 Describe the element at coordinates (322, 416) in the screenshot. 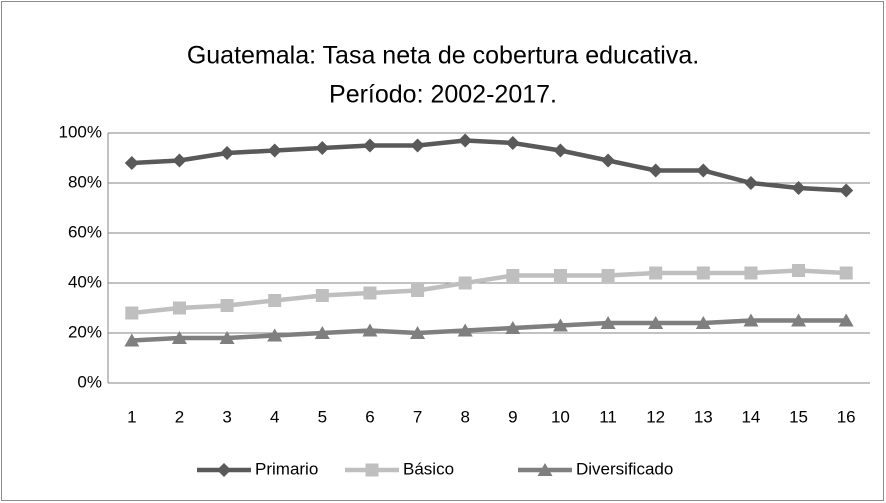

I see `x-tick-label: 5` at that location.